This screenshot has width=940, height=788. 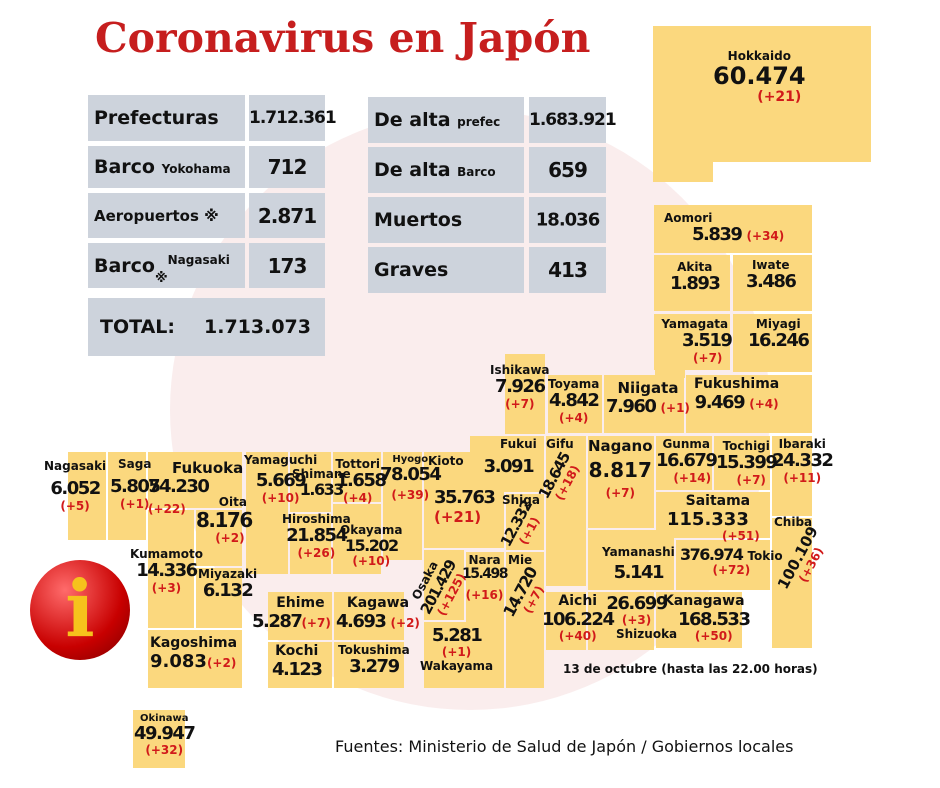 What do you see at coordinates (171, 569) in the screenshot?
I see `map-block-kumamoto` at bounding box center [171, 569].